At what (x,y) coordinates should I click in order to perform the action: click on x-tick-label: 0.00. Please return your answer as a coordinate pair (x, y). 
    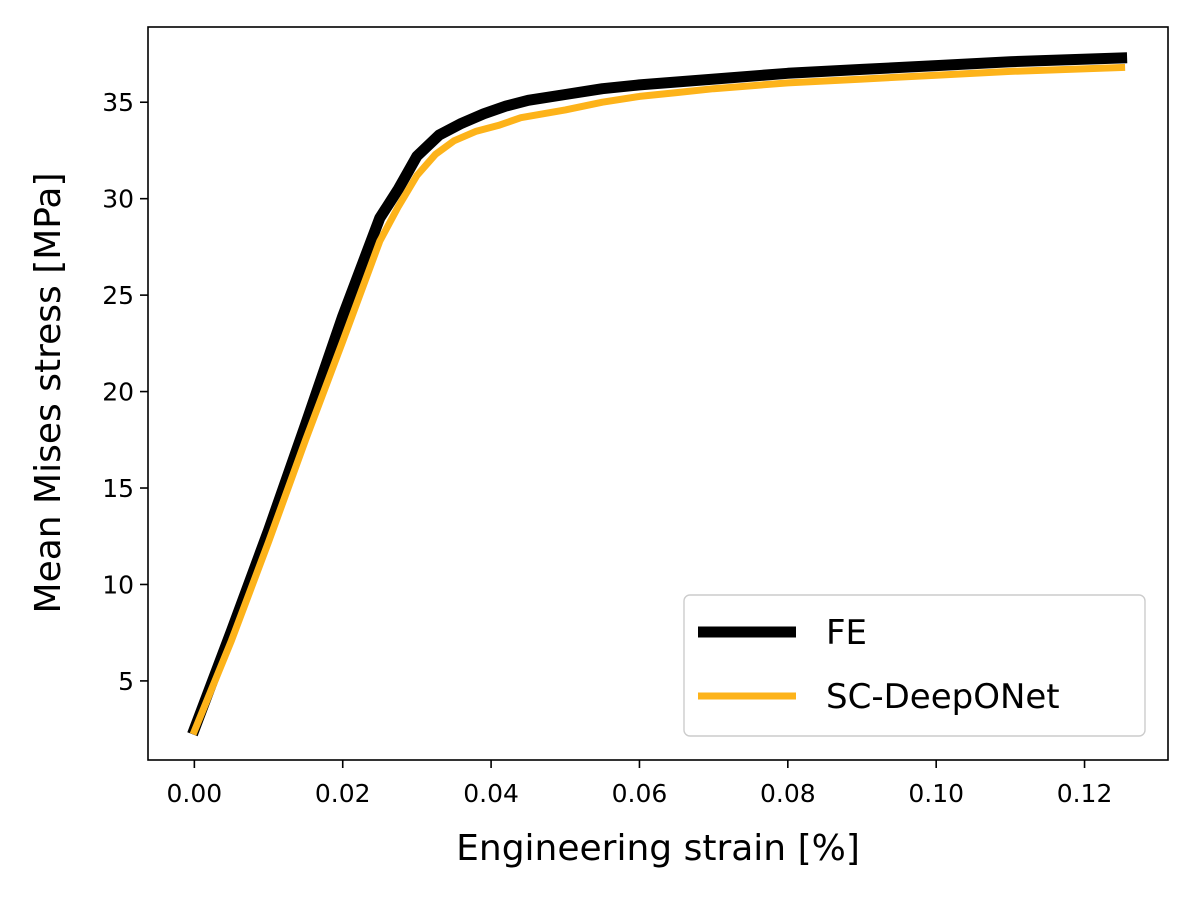
    Looking at the image, I should click on (195, 793).